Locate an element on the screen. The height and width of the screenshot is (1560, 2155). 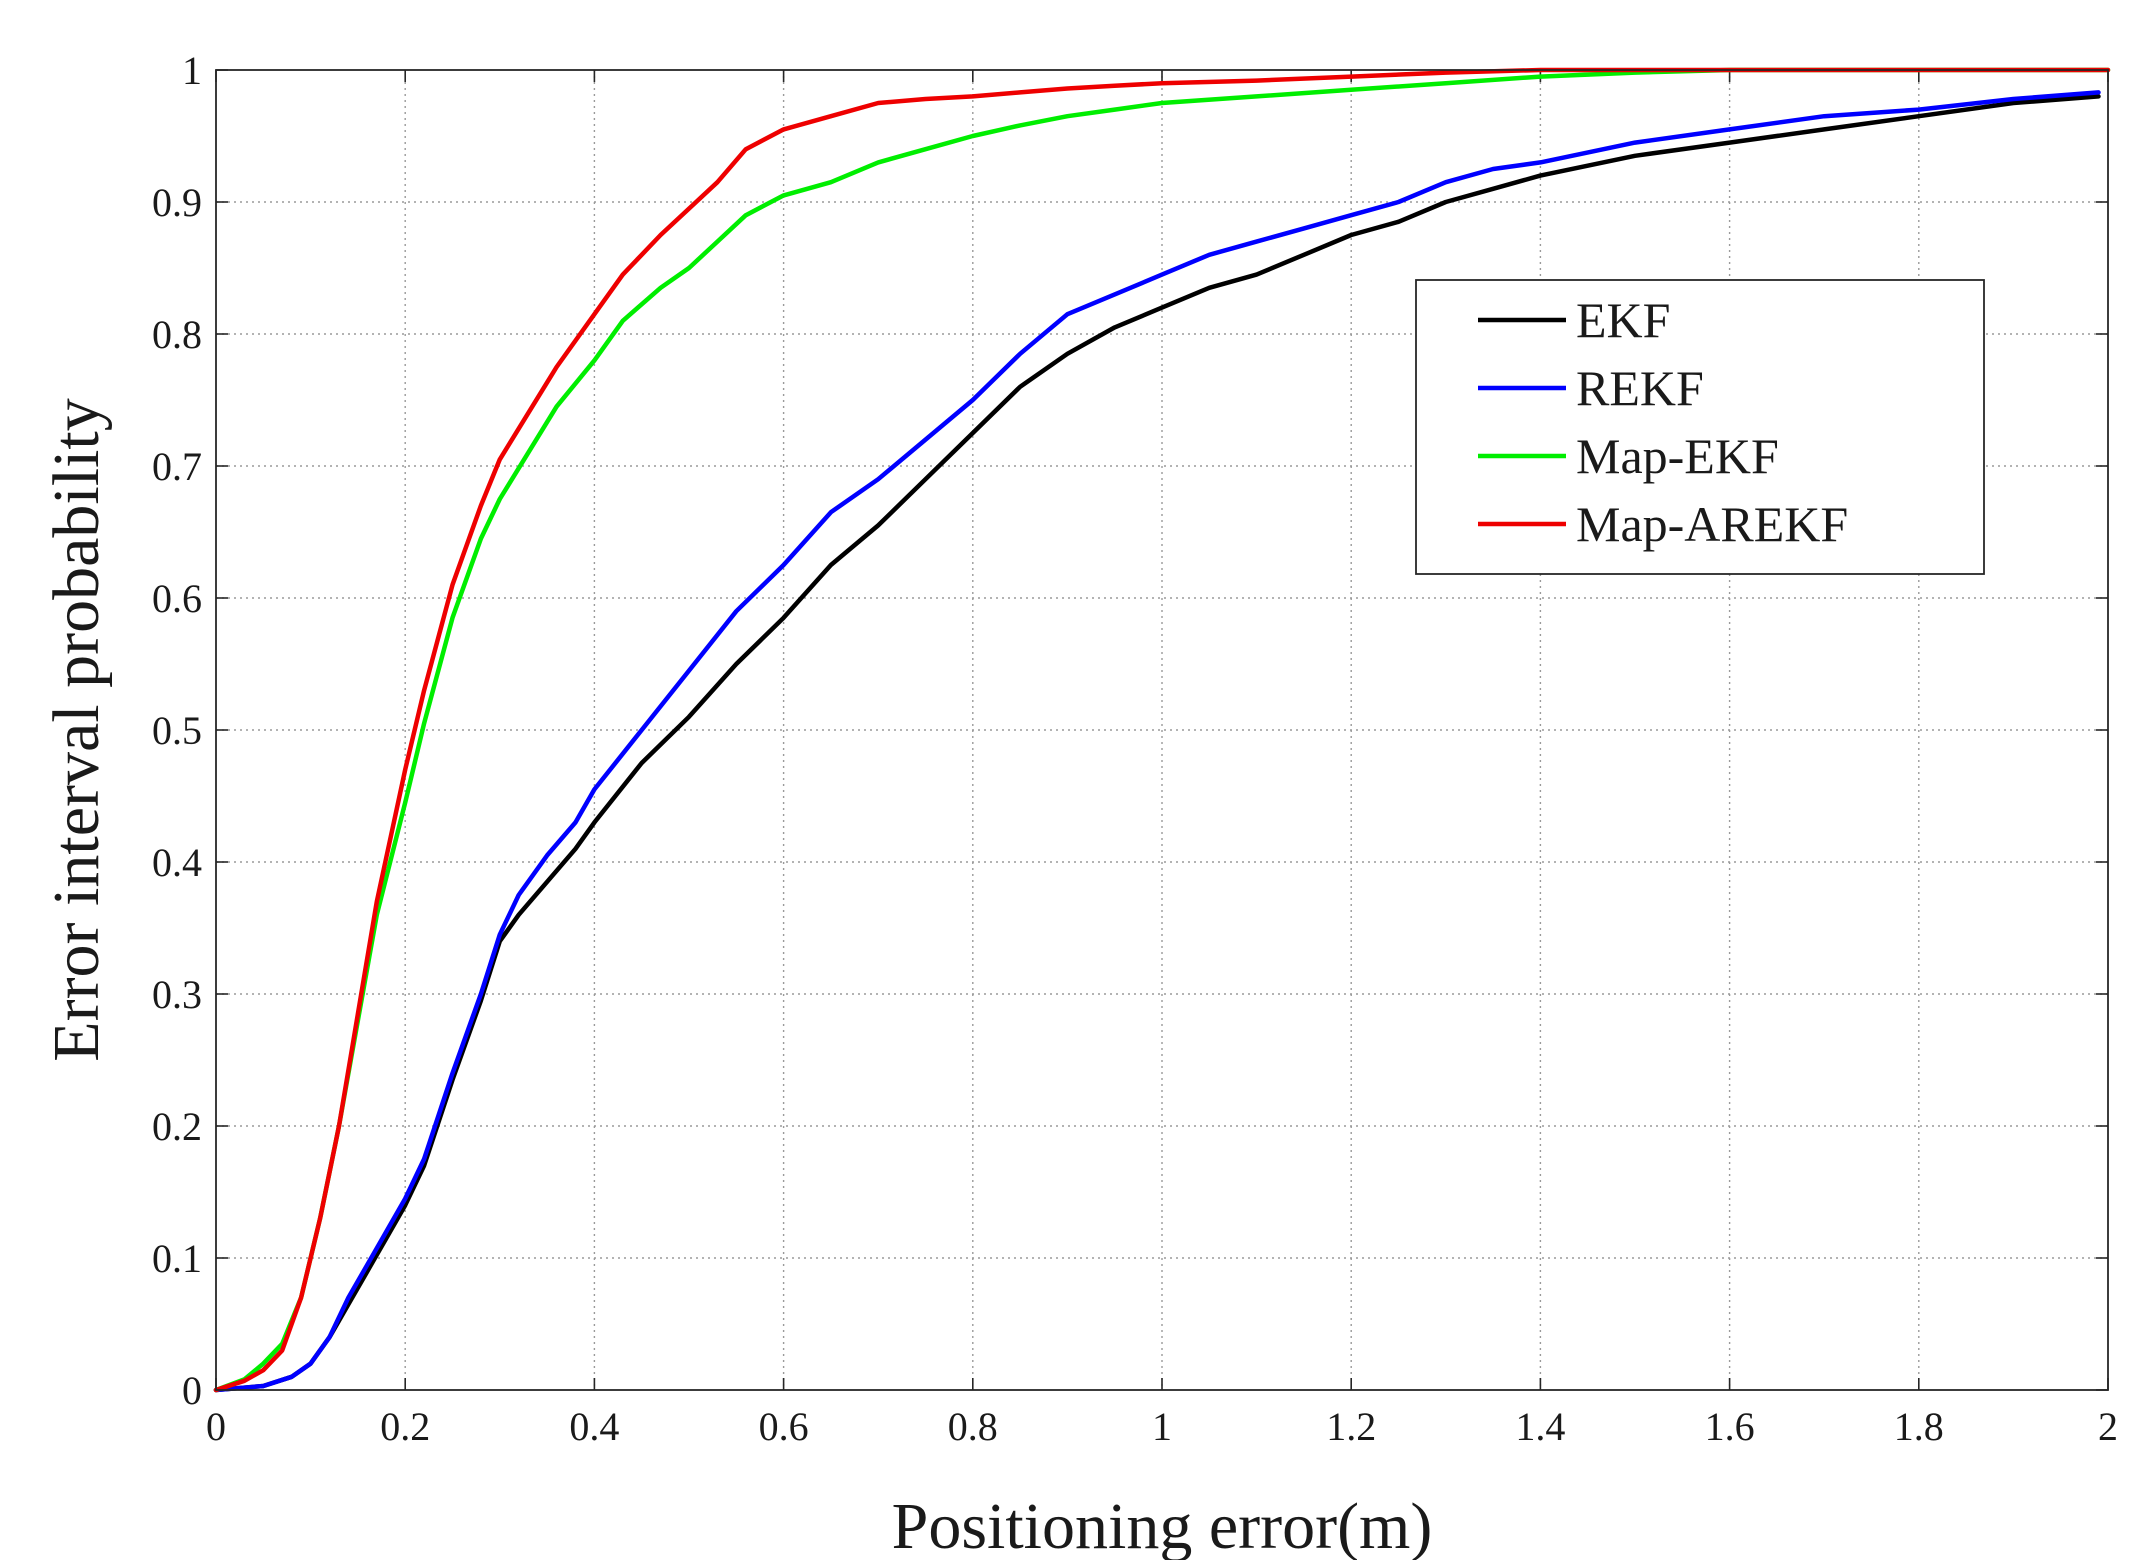
x-tick-label: 1 is located at coordinates (1162, 1426).